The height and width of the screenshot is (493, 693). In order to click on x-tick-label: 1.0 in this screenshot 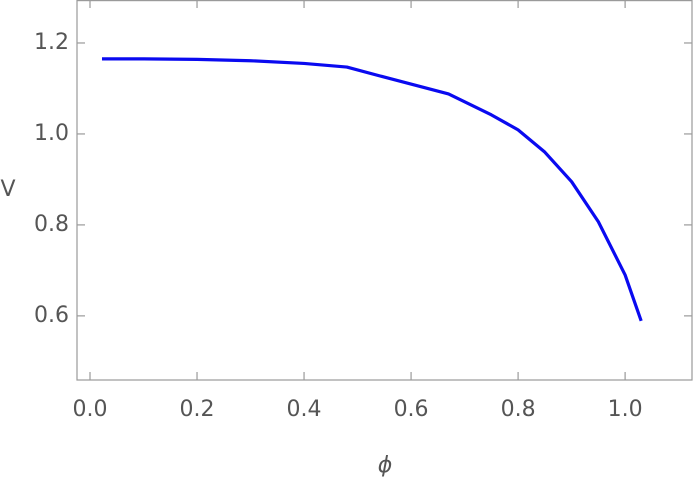, I will do `click(625, 409)`.